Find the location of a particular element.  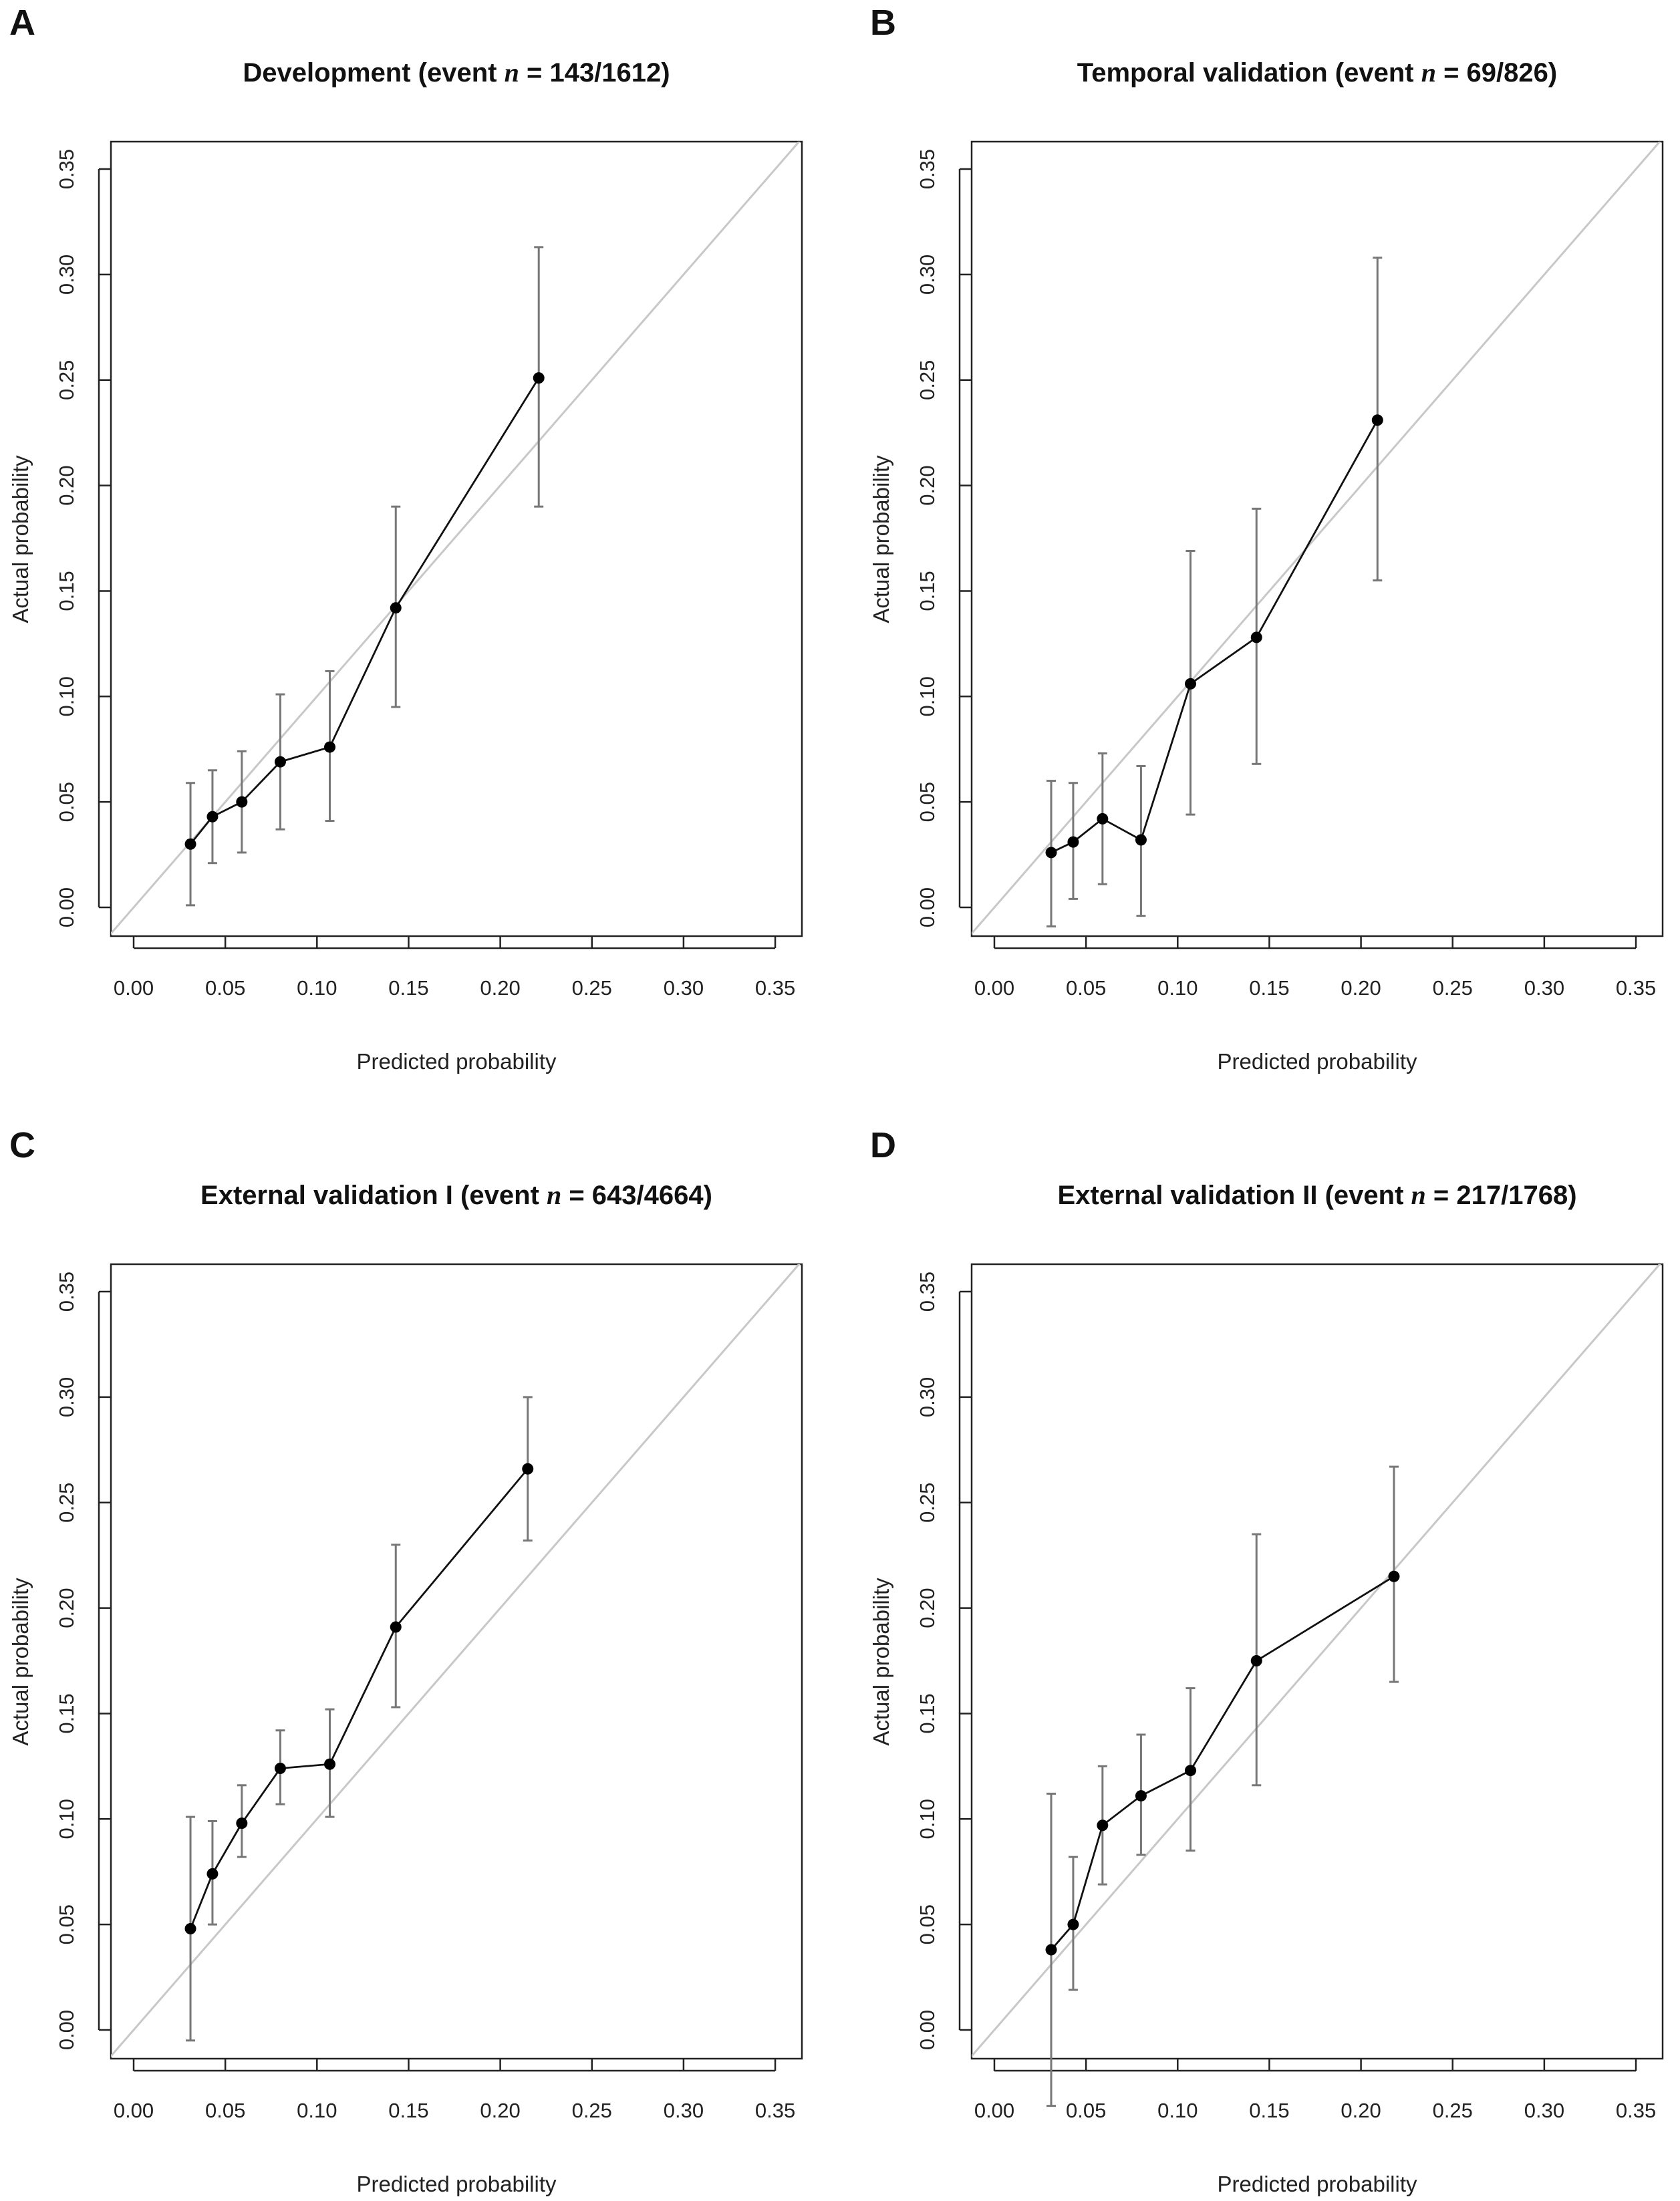

panel-title: Development (event n = 143/1612) is located at coordinates (456, 72).